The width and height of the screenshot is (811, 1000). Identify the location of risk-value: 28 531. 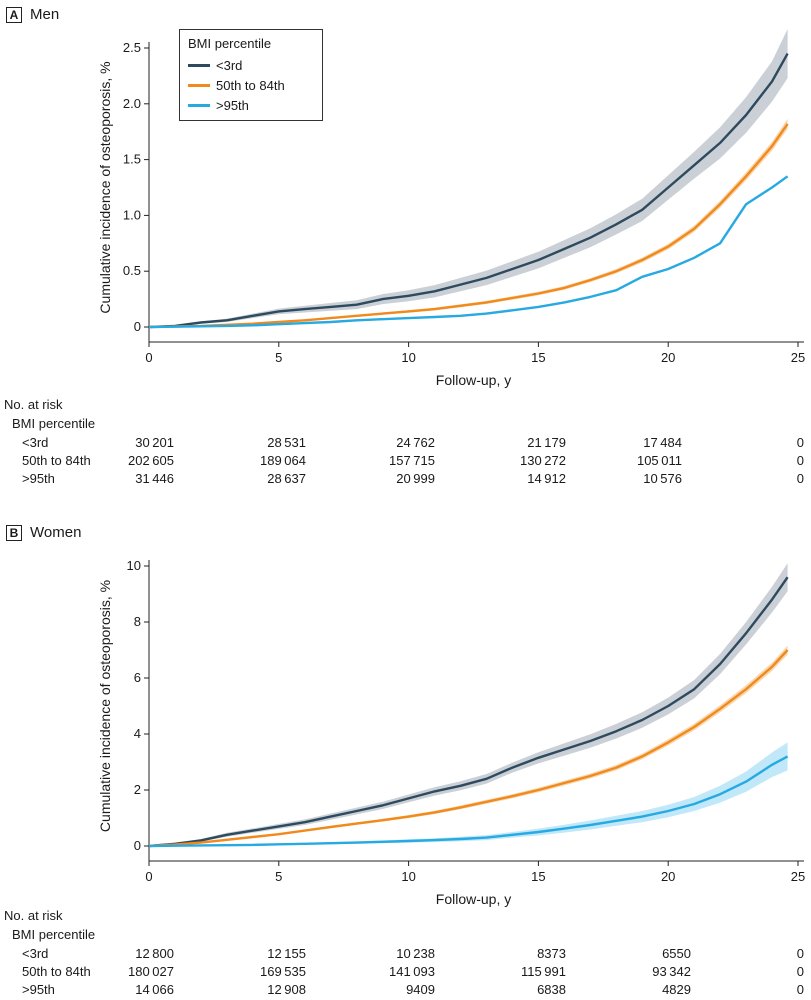
(286, 442).